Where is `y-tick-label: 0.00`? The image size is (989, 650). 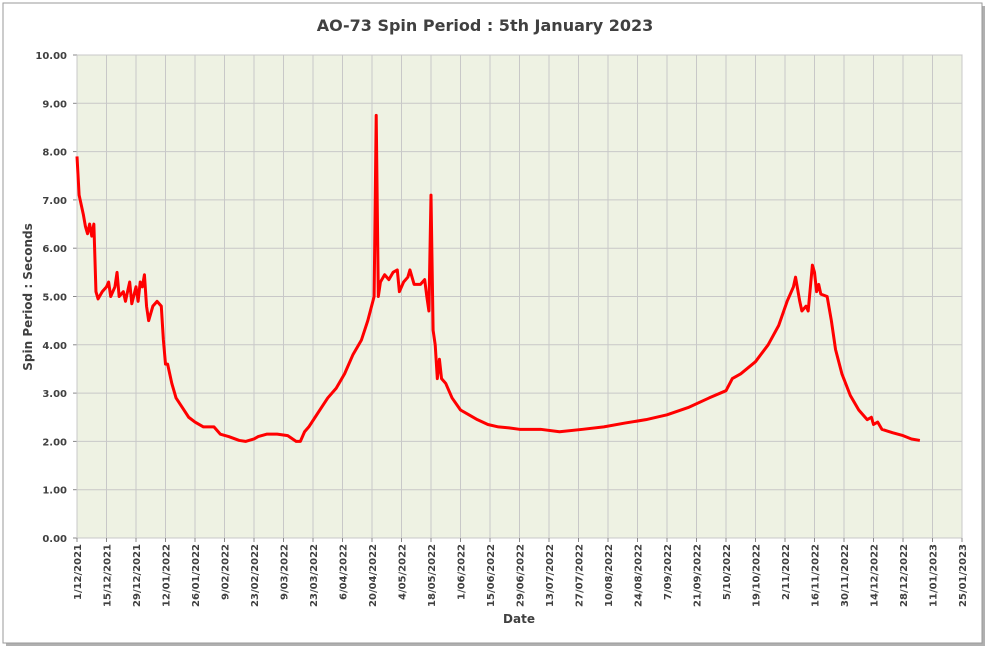 y-tick-label: 0.00 is located at coordinates (54, 539).